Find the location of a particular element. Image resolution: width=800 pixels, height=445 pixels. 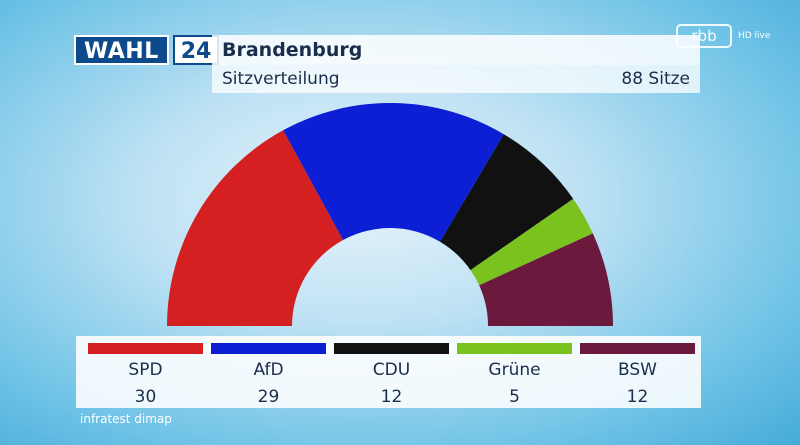

broadcaster-logo: rbb HD live is located at coordinates (723, 36).